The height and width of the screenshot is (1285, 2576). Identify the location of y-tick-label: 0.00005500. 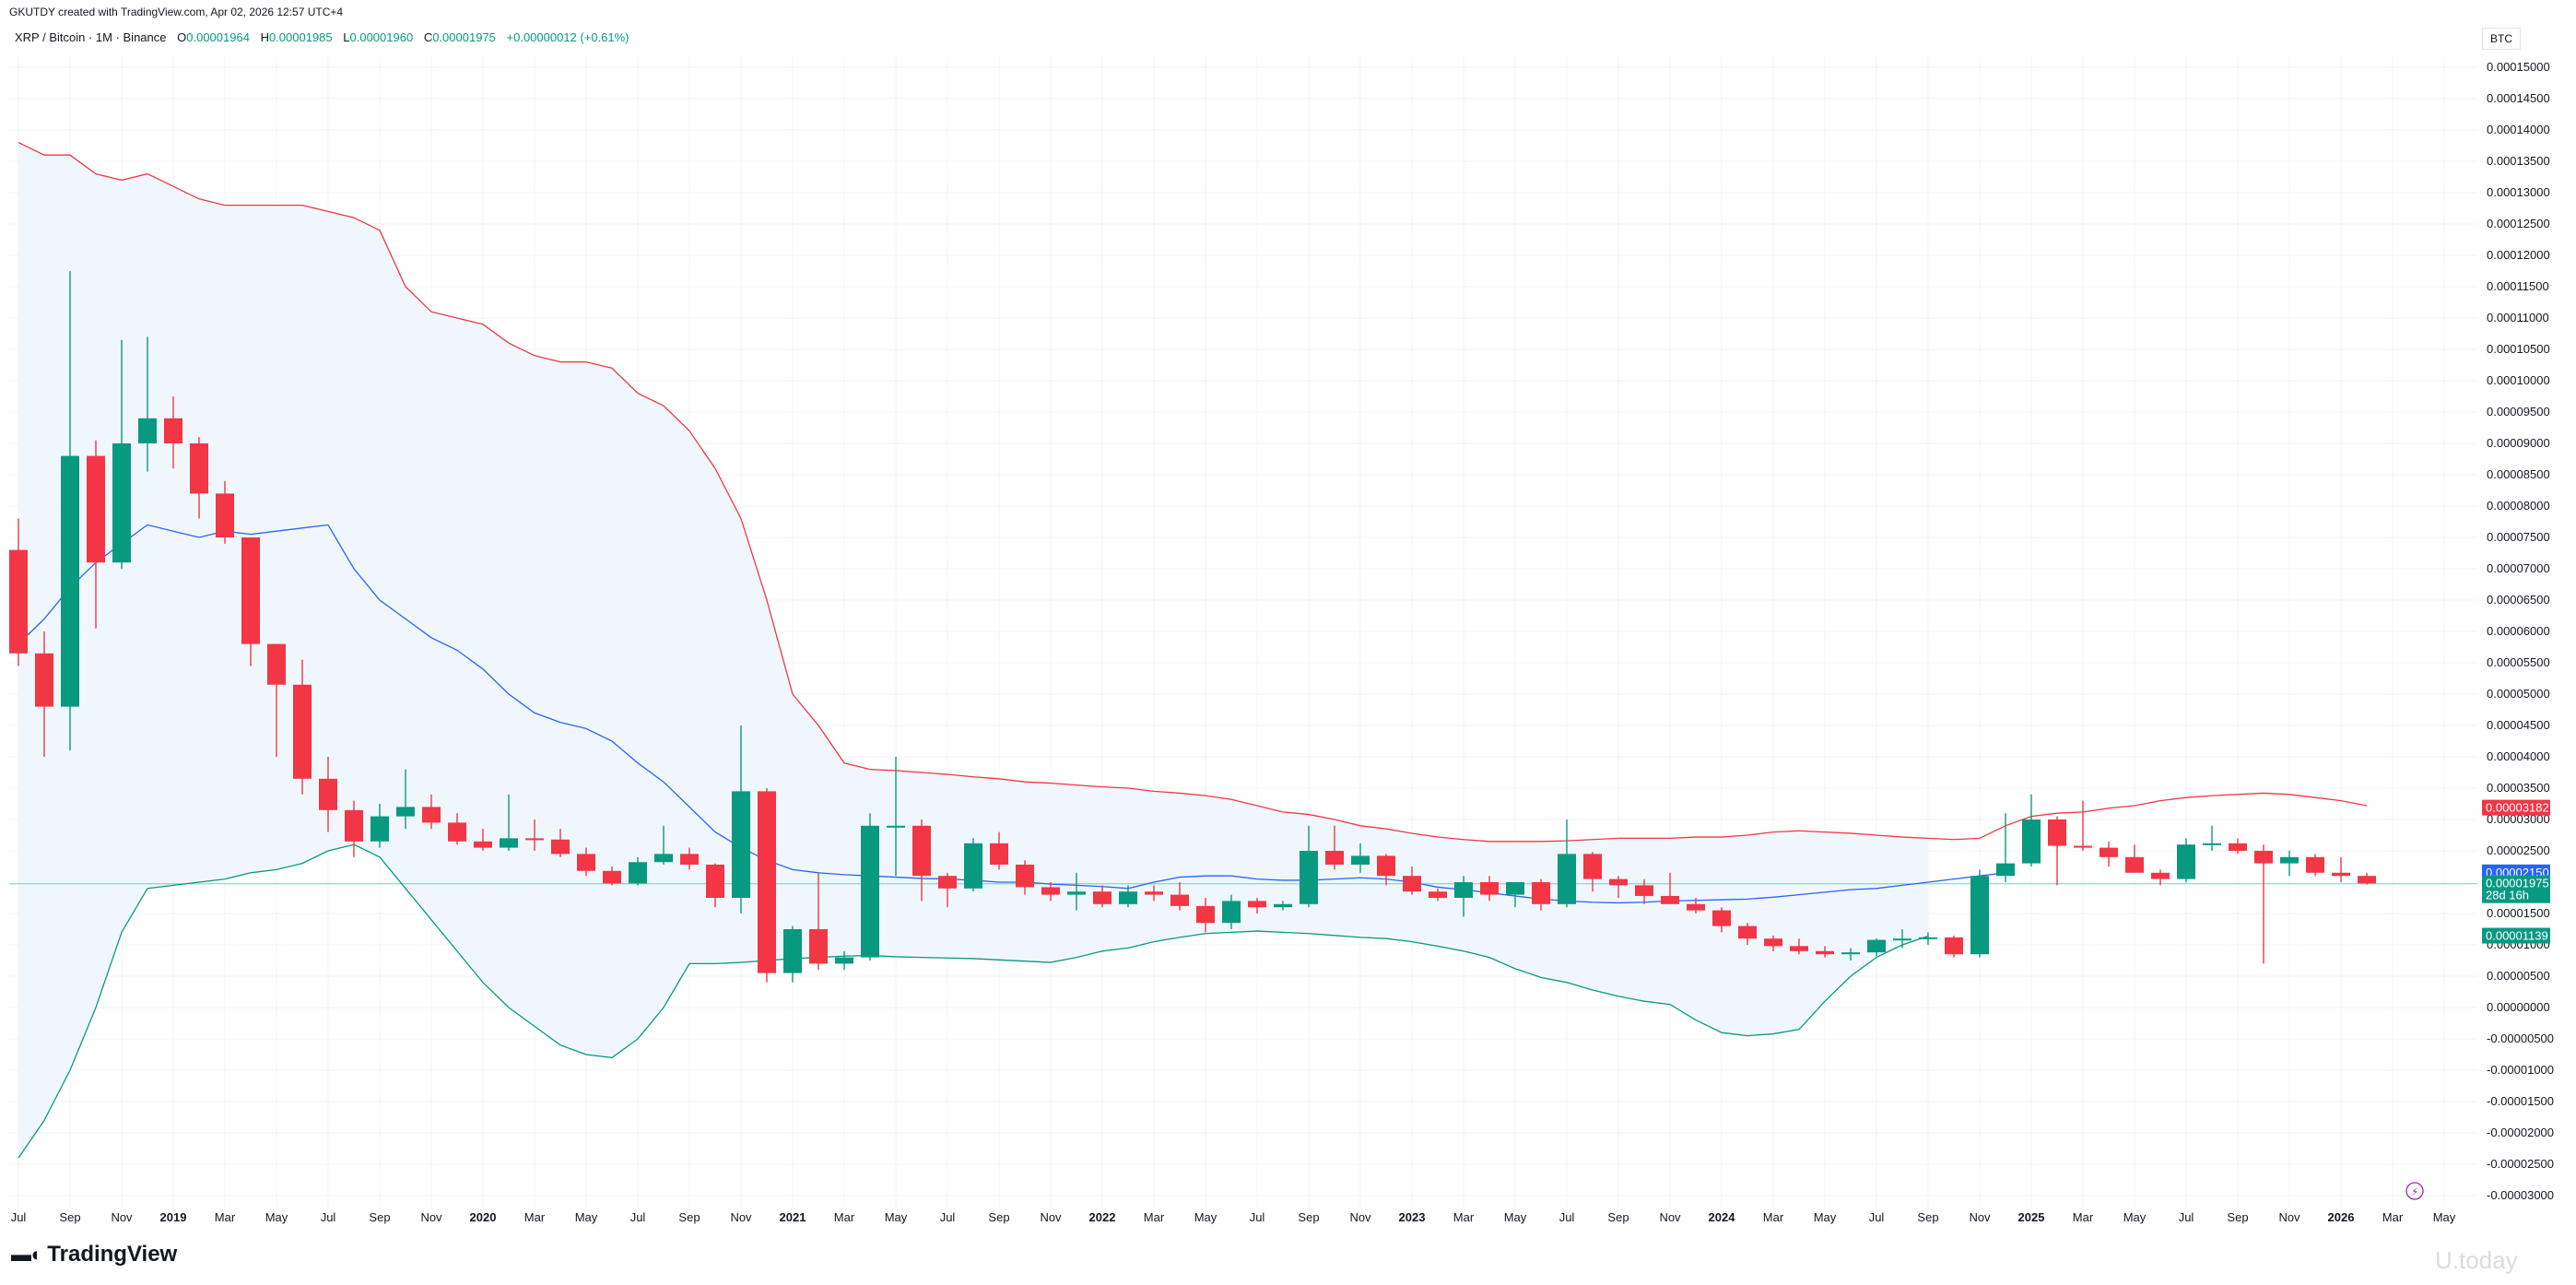
(2518, 662).